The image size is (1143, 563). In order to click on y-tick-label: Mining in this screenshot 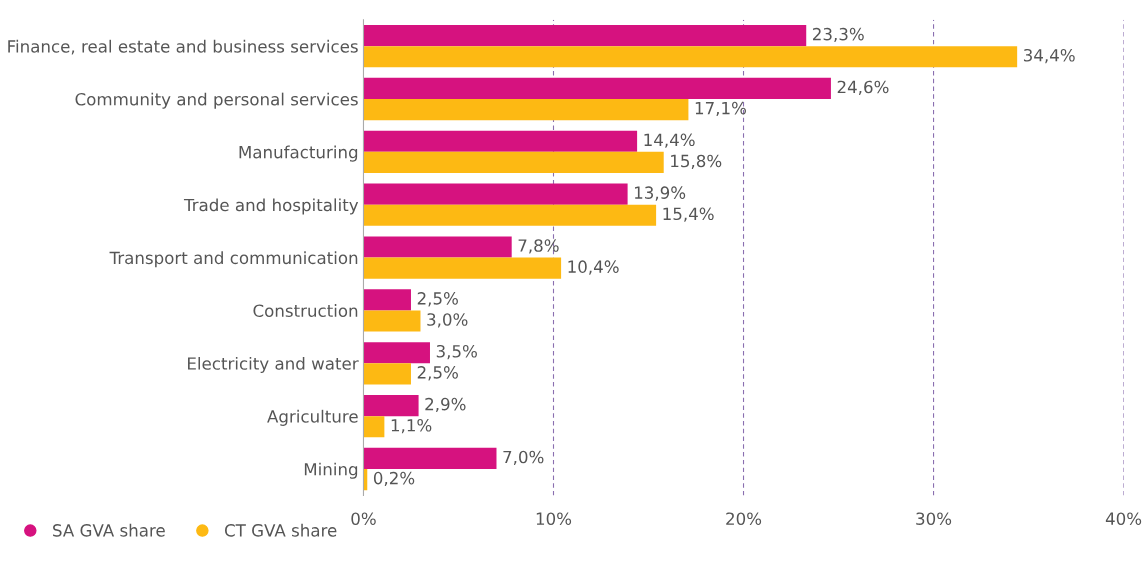, I will do `click(331, 470)`.